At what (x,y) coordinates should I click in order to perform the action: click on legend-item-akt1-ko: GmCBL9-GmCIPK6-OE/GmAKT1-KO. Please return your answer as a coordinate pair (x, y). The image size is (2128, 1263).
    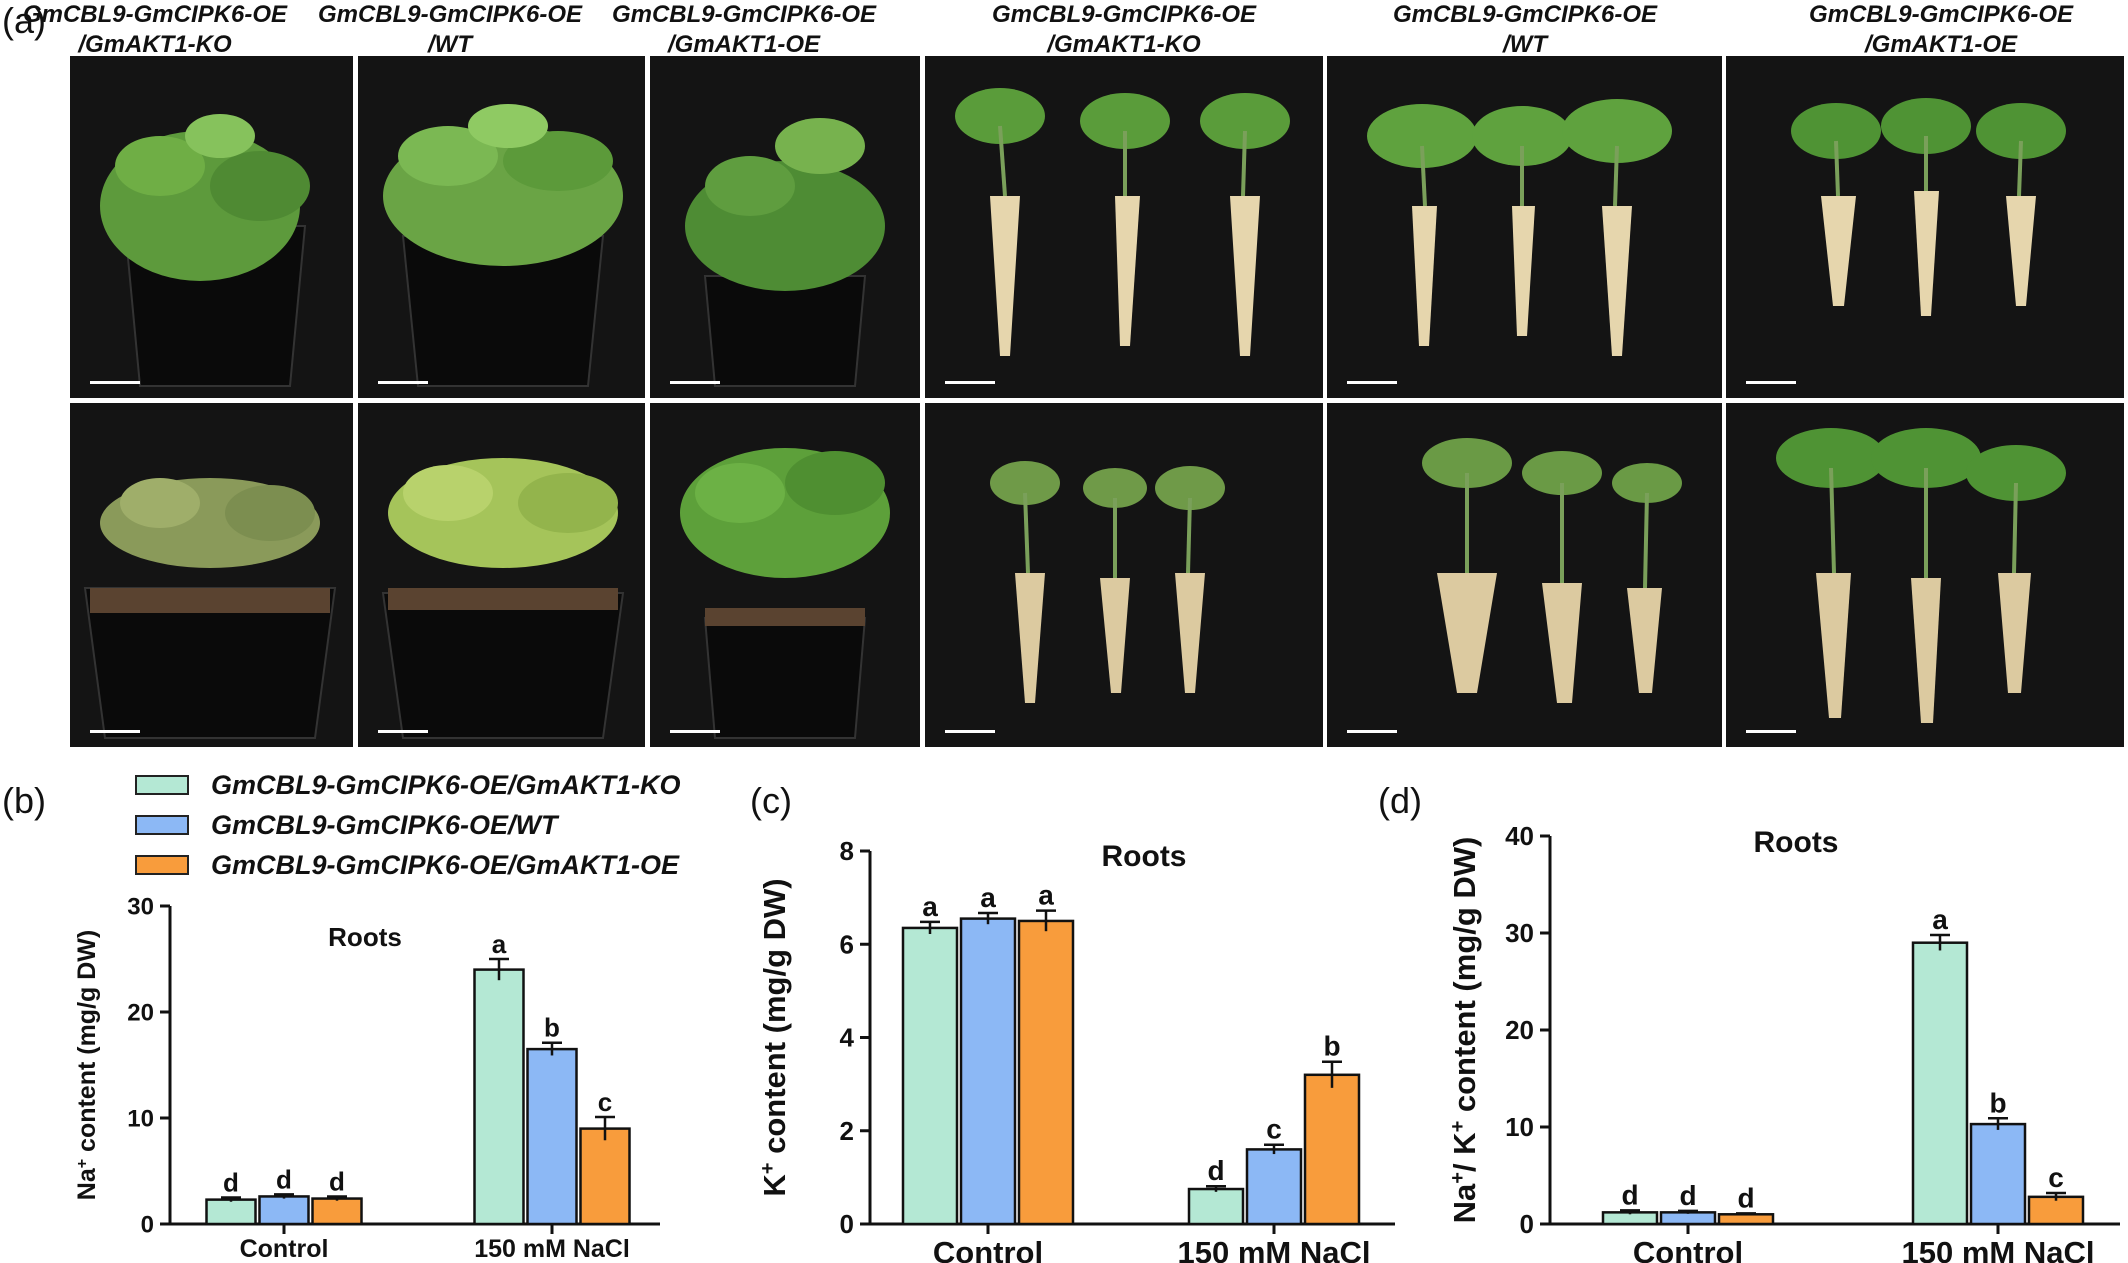
    Looking at the image, I should click on (408, 785).